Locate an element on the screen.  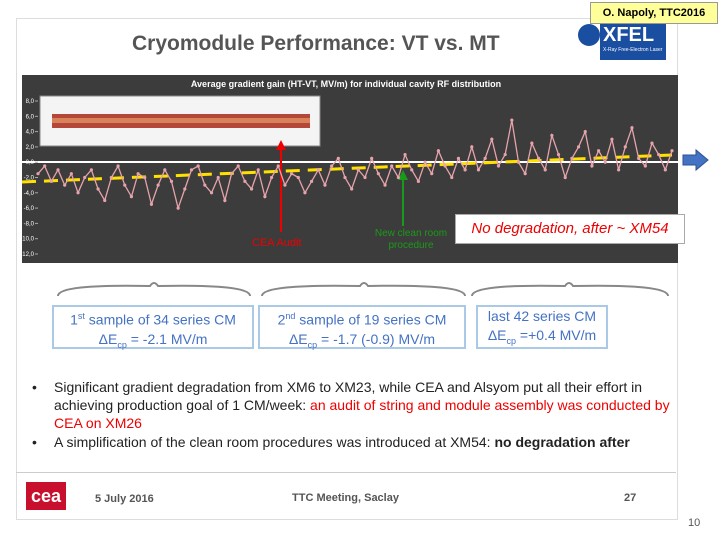
box-label: 1st sample of 34 series CM is located at coordinates (153, 318).